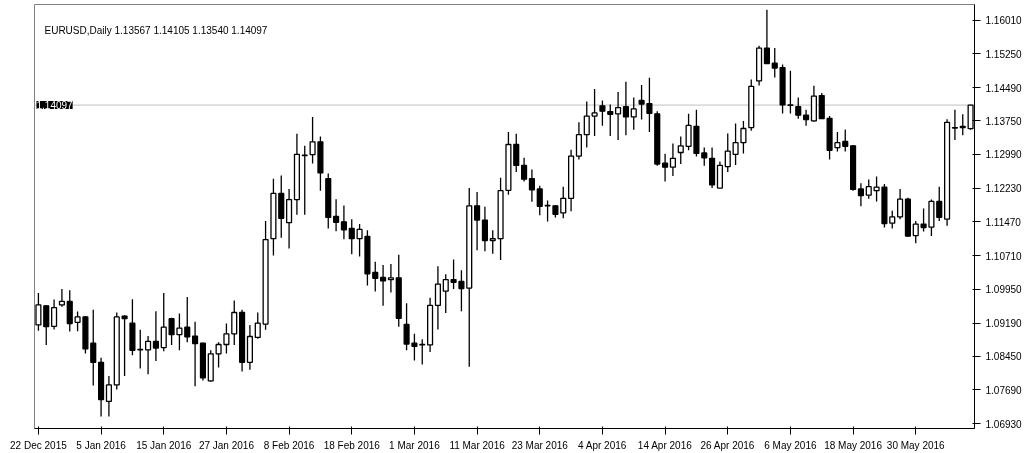 Image resolution: width=1024 pixels, height=453 pixels. What do you see at coordinates (1004, 54) in the screenshot?
I see `y-tick-label: 1.15250` at bounding box center [1004, 54].